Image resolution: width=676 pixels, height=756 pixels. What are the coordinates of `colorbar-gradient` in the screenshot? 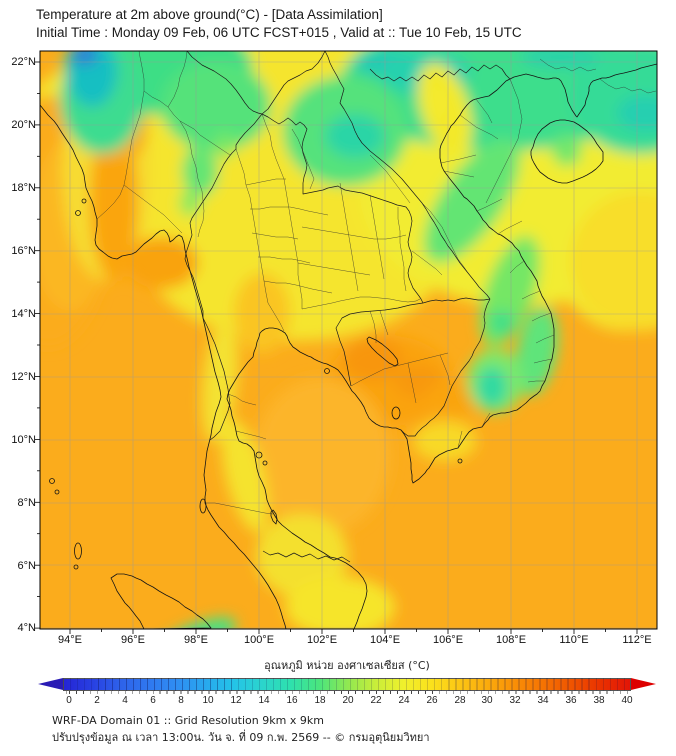 It's located at (347, 684).